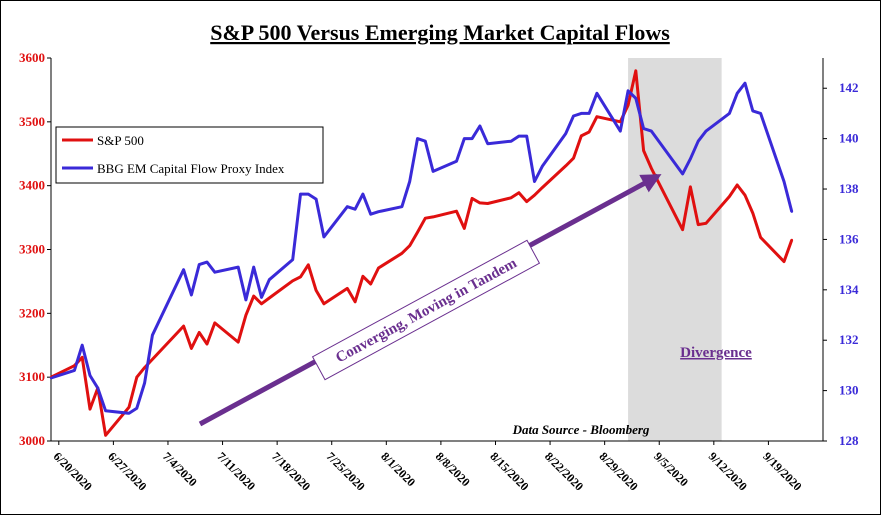 Image resolution: width=881 pixels, height=515 pixels. What do you see at coordinates (32, 121) in the screenshot?
I see `left-axis-tick-label: 3500` at bounding box center [32, 121].